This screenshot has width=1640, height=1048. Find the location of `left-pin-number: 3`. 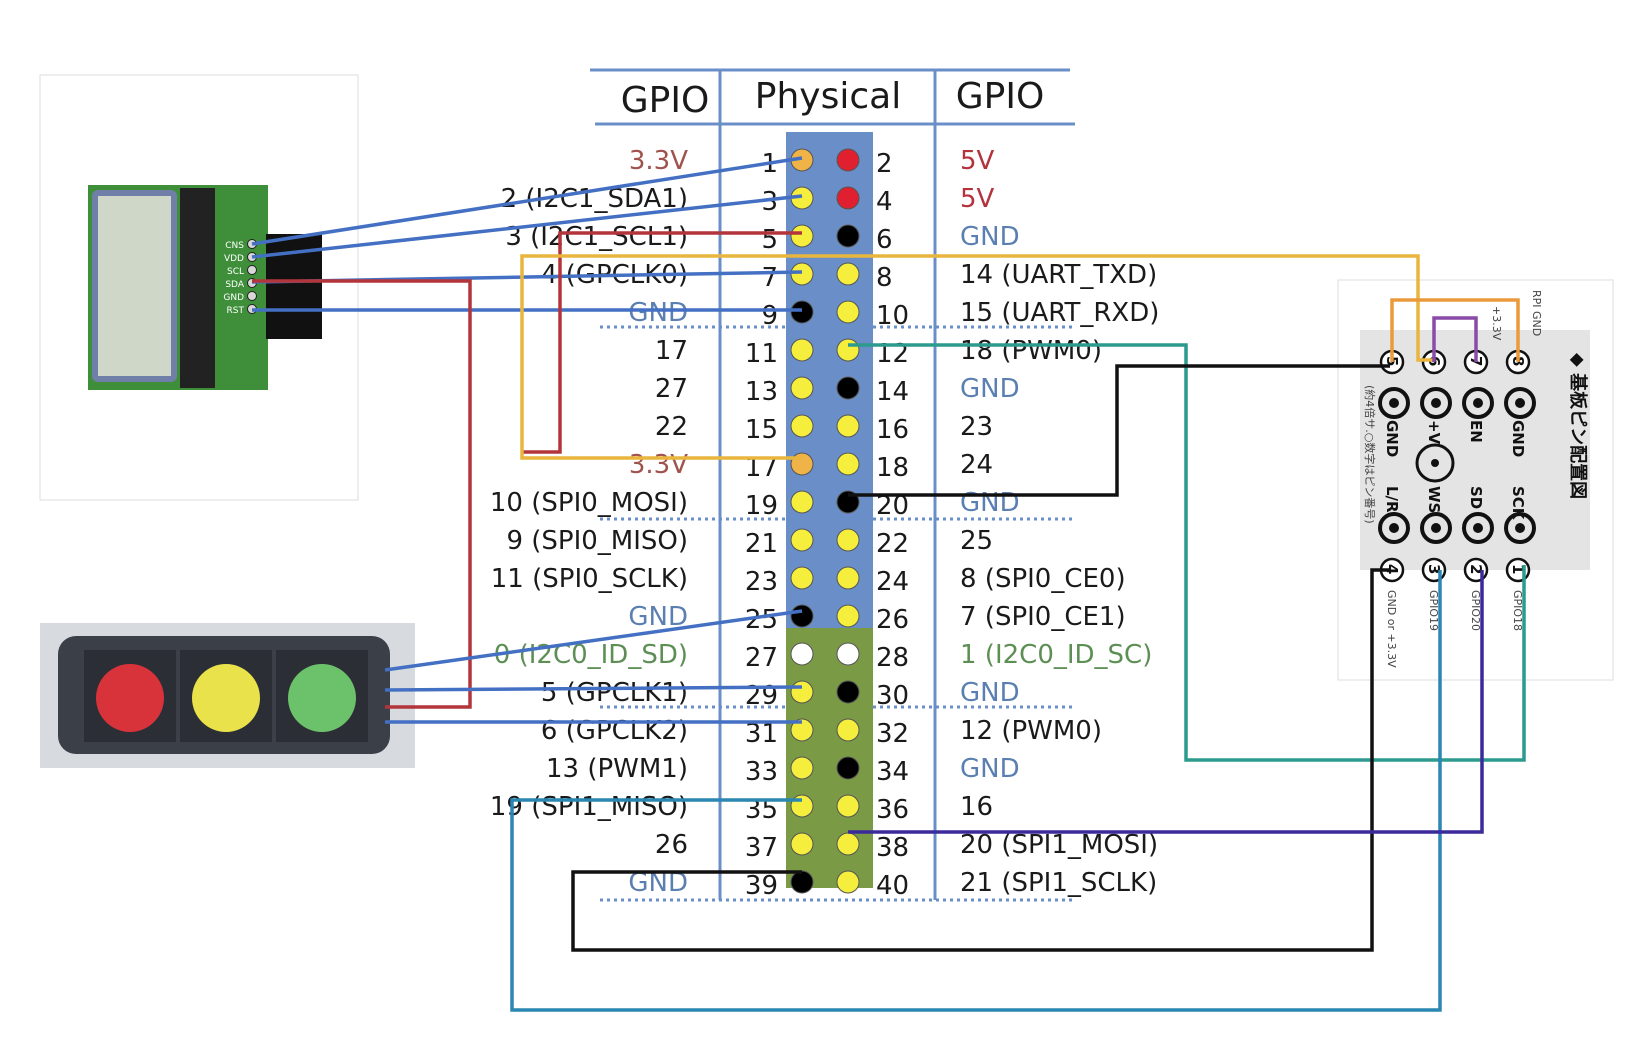

left-pin-number: 3 is located at coordinates (769, 202).